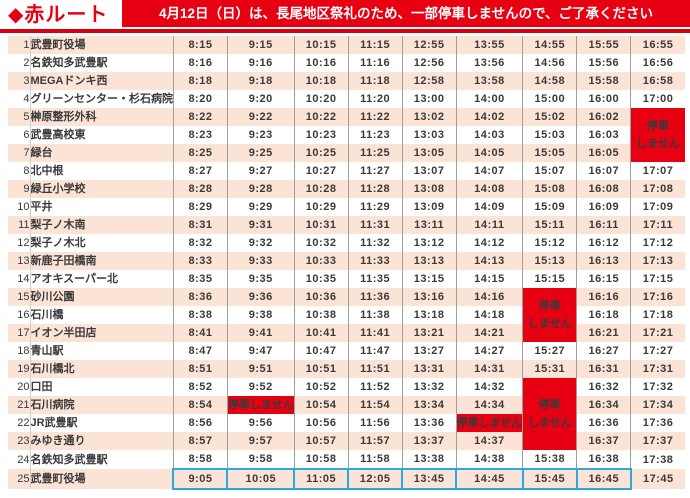 The image size is (690, 498). Describe the element at coordinates (603, 243) in the screenshot. I see `time-cell: 16:12` at that location.